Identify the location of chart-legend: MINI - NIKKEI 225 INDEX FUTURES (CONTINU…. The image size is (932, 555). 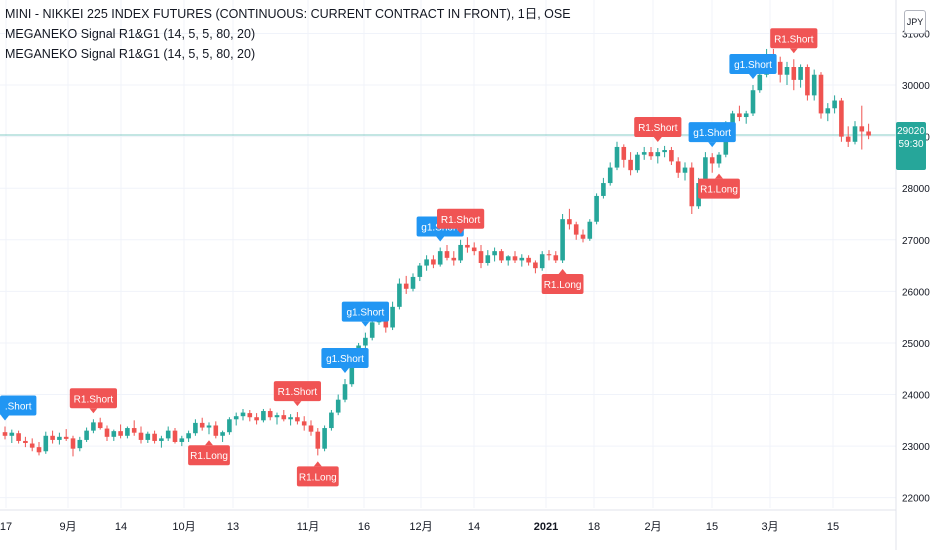
(288, 34).